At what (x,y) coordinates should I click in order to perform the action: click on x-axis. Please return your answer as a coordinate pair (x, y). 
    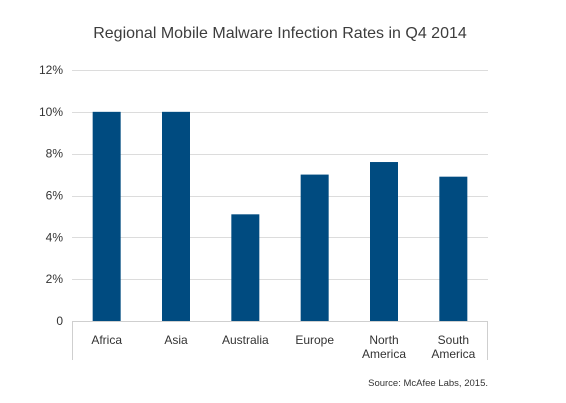
    Looking at the image, I should click on (280, 340).